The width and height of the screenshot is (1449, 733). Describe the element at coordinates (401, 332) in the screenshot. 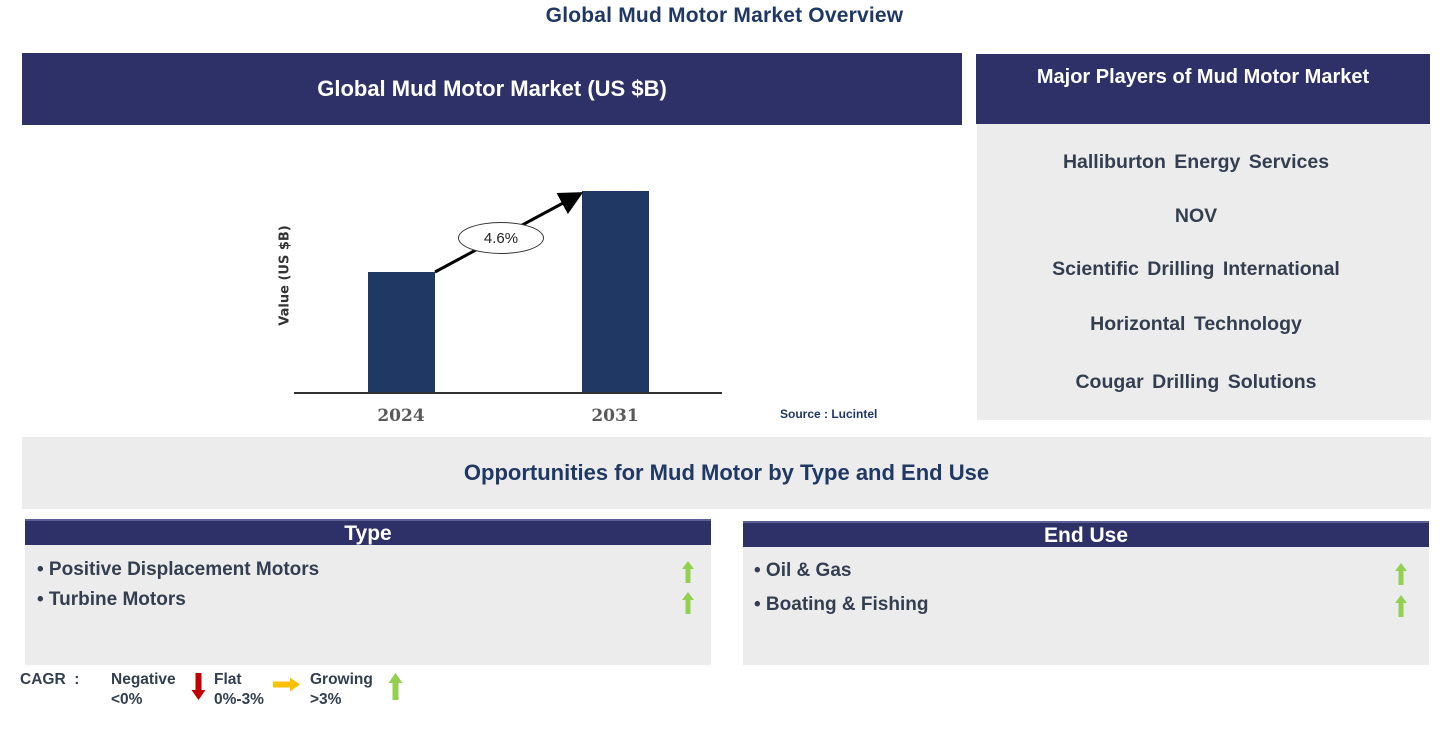

I see `bar-2024` at that location.